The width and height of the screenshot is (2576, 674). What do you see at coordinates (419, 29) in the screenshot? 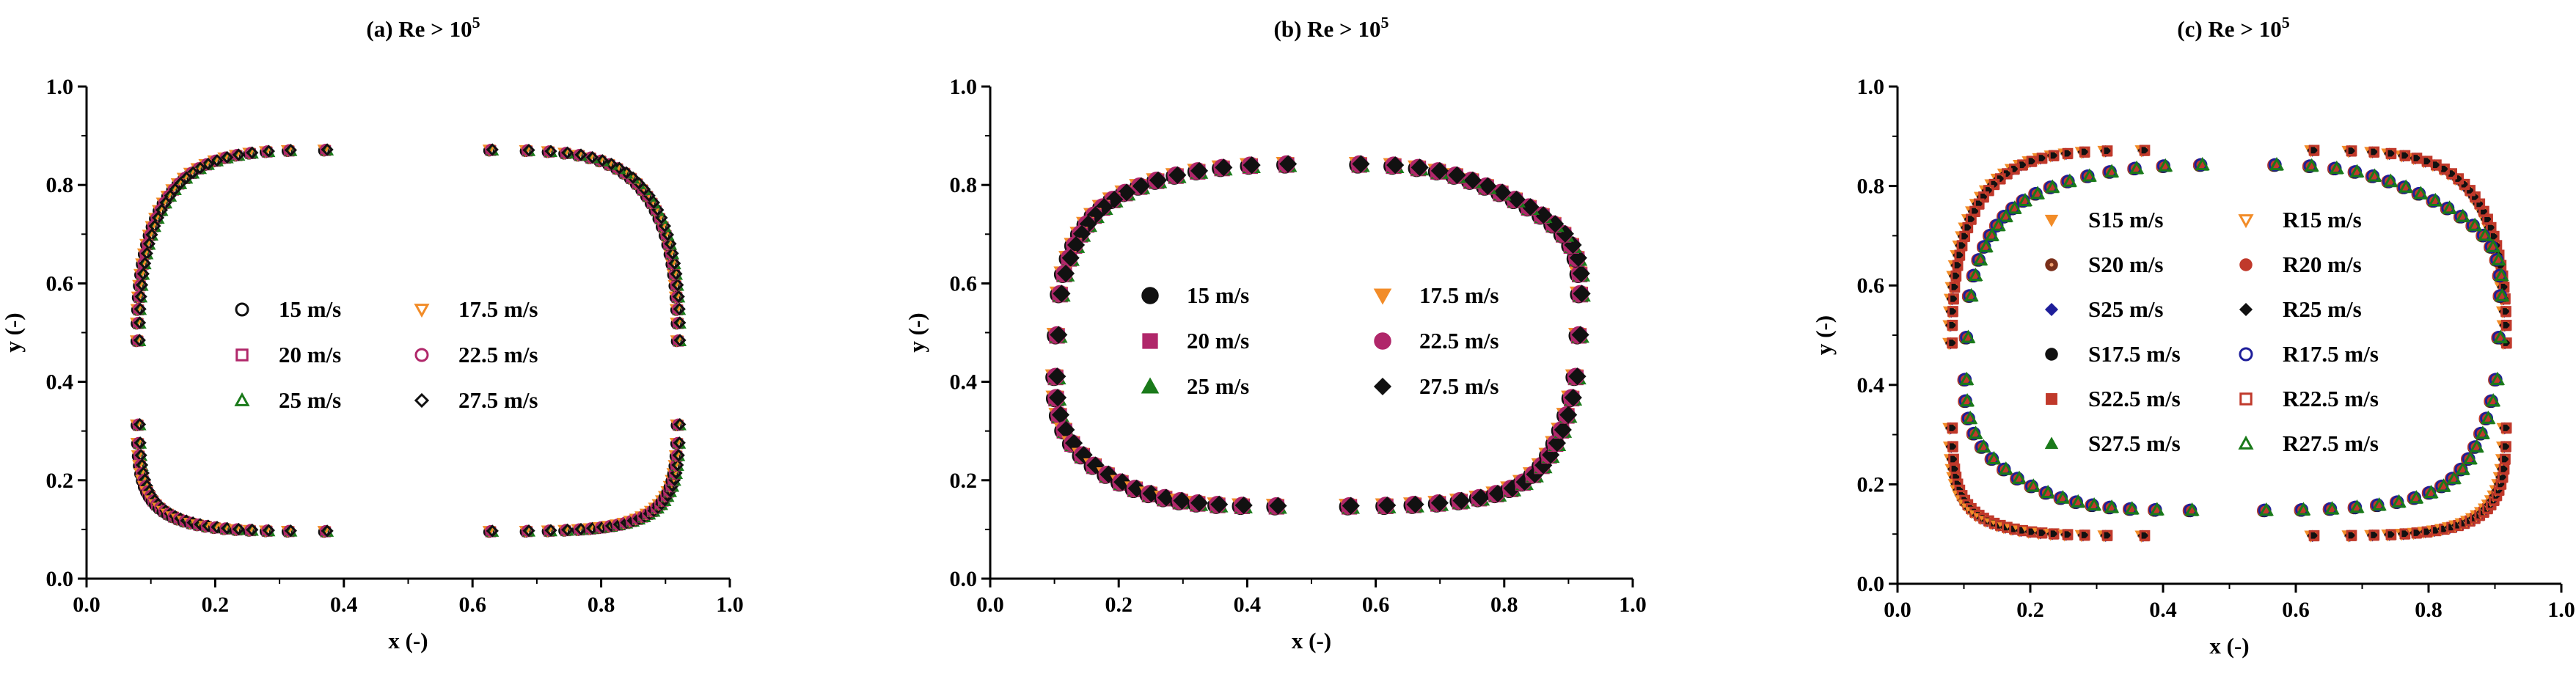
I see `chart-title-text: (a) Re > 10` at bounding box center [419, 29].